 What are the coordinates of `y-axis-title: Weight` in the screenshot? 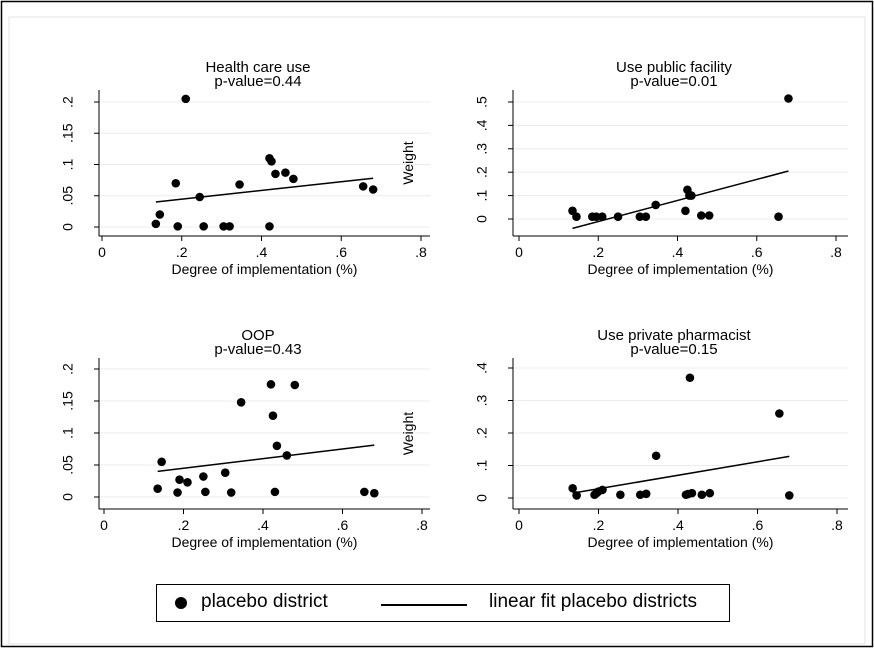 It's located at (408, 162).